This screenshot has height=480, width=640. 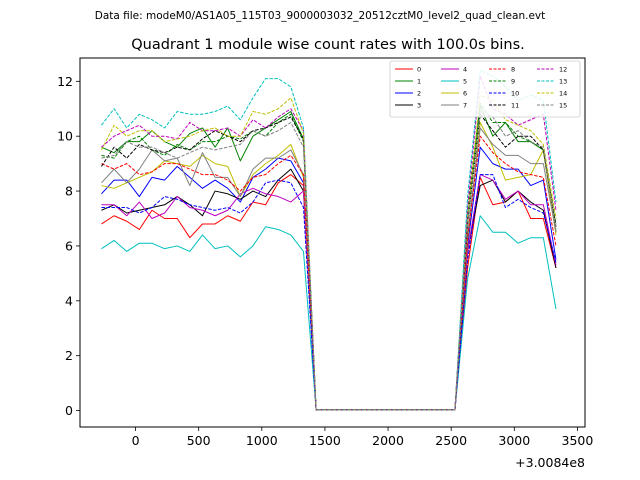 What do you see at coordinates (419, 82) in the screenshot?
I see `legend-label-1: 1` at bounding box center [419, 82].